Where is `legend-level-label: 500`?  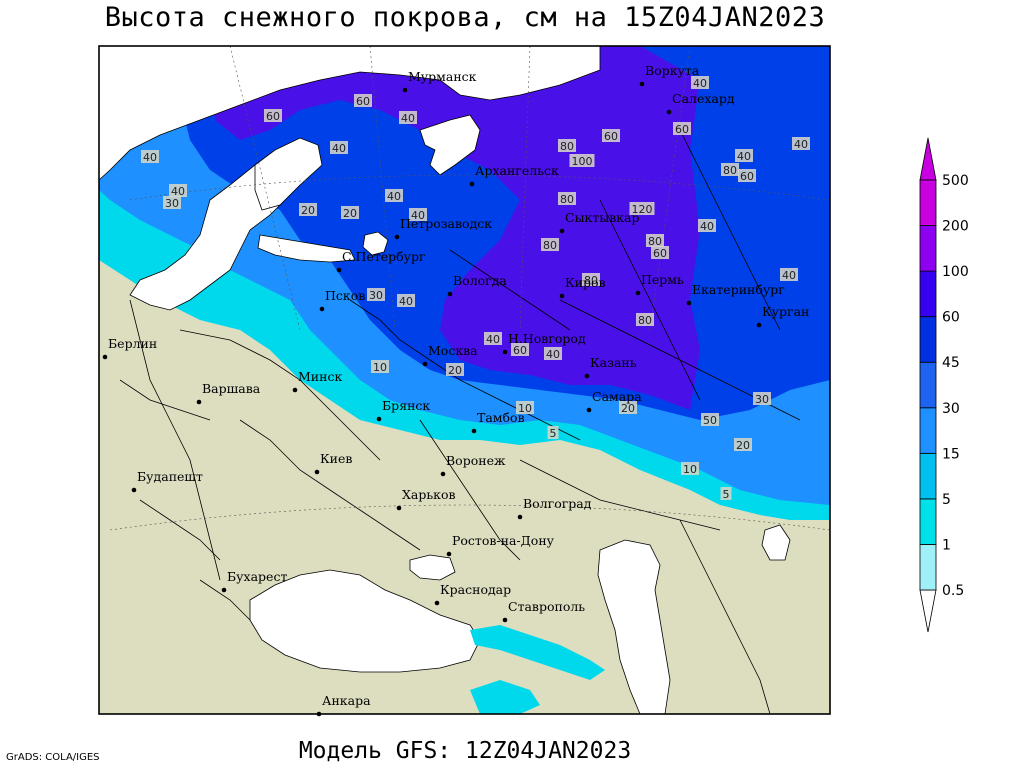
legend-level-label: 500 is located at coordinates (955, 181).